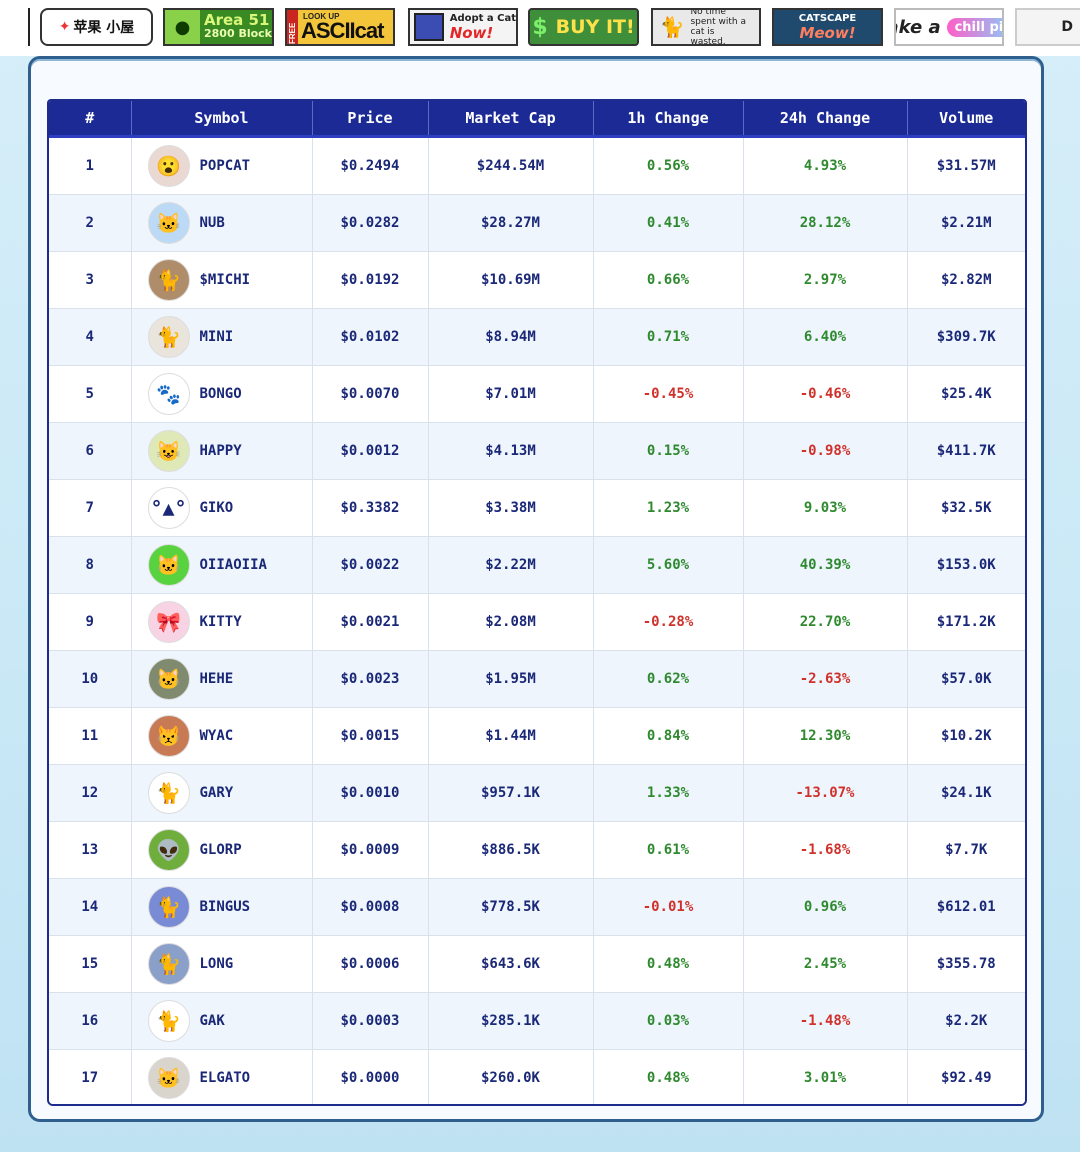  I want to click on volume-cell: $355.78, so click(966, 964).